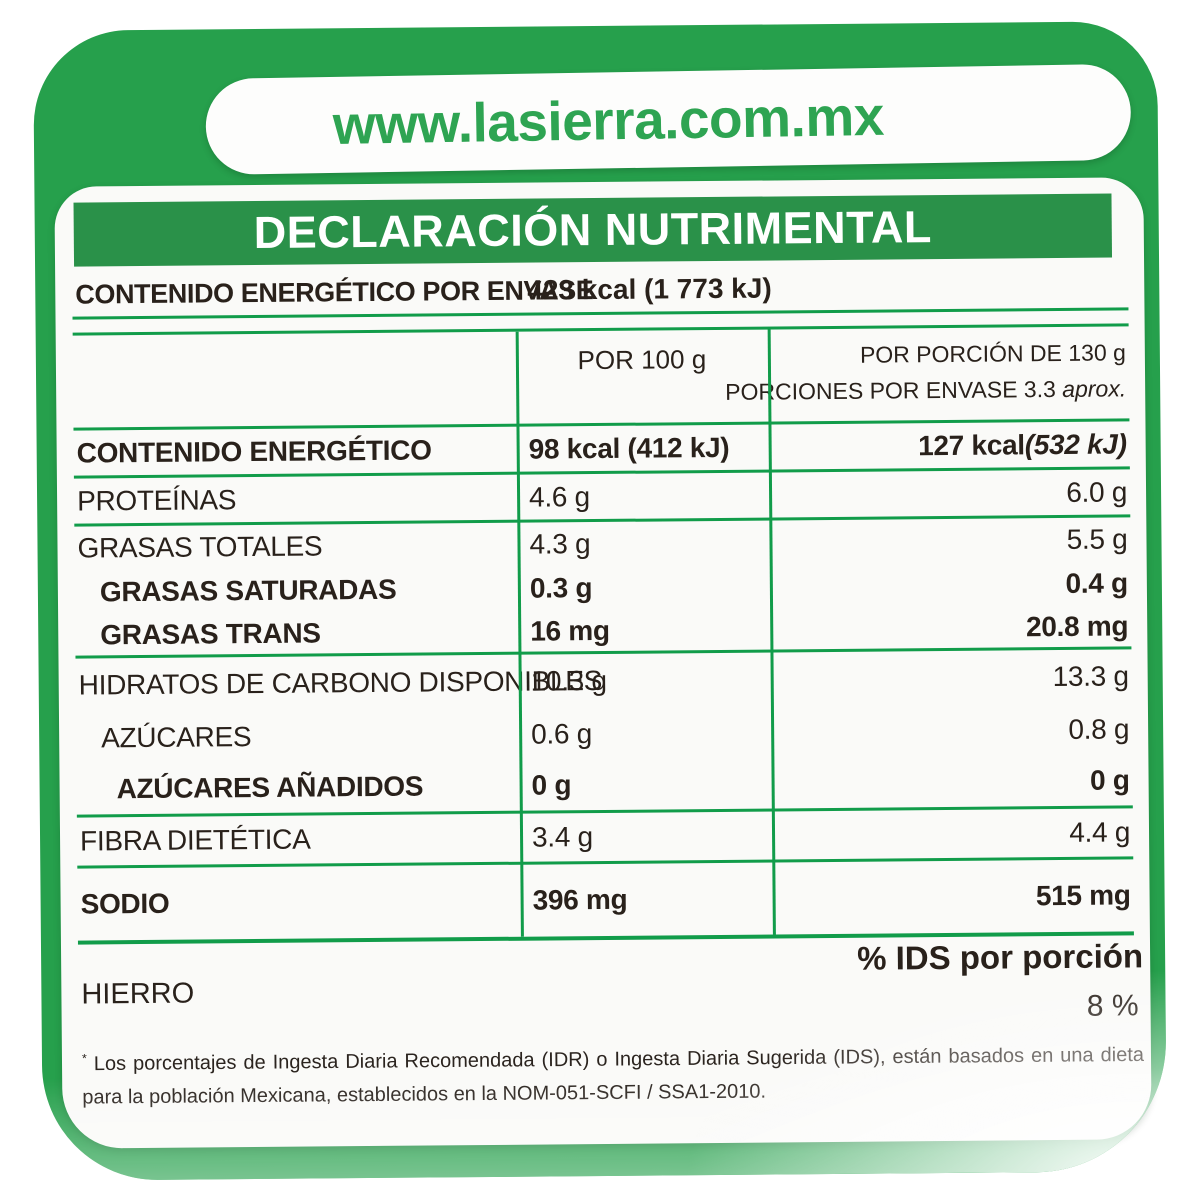 This screenshot has width=1200, height=1200. What do you see at coordinates (1000, 957) in the screenshot?
I see `ids-per-portion-heading: % IDS por porción` at bounding box center [1000, 957].